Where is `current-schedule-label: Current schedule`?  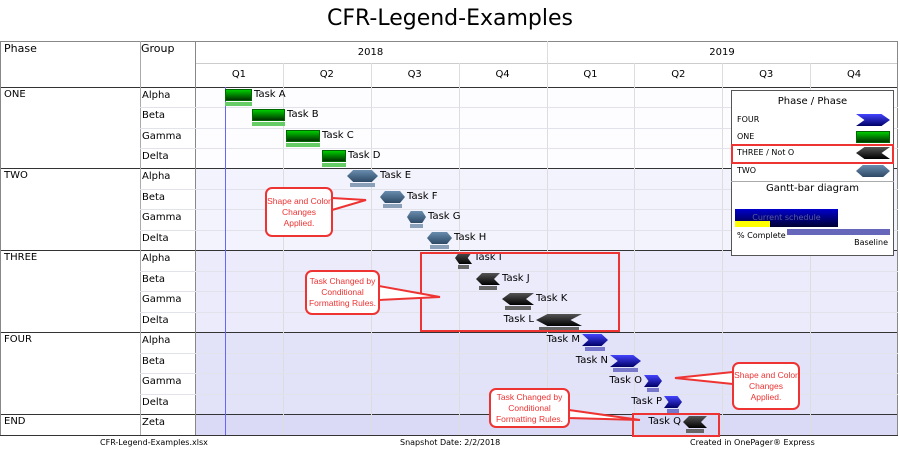
current-schedule-label: Current schedule is located at coordinates (786, 217).